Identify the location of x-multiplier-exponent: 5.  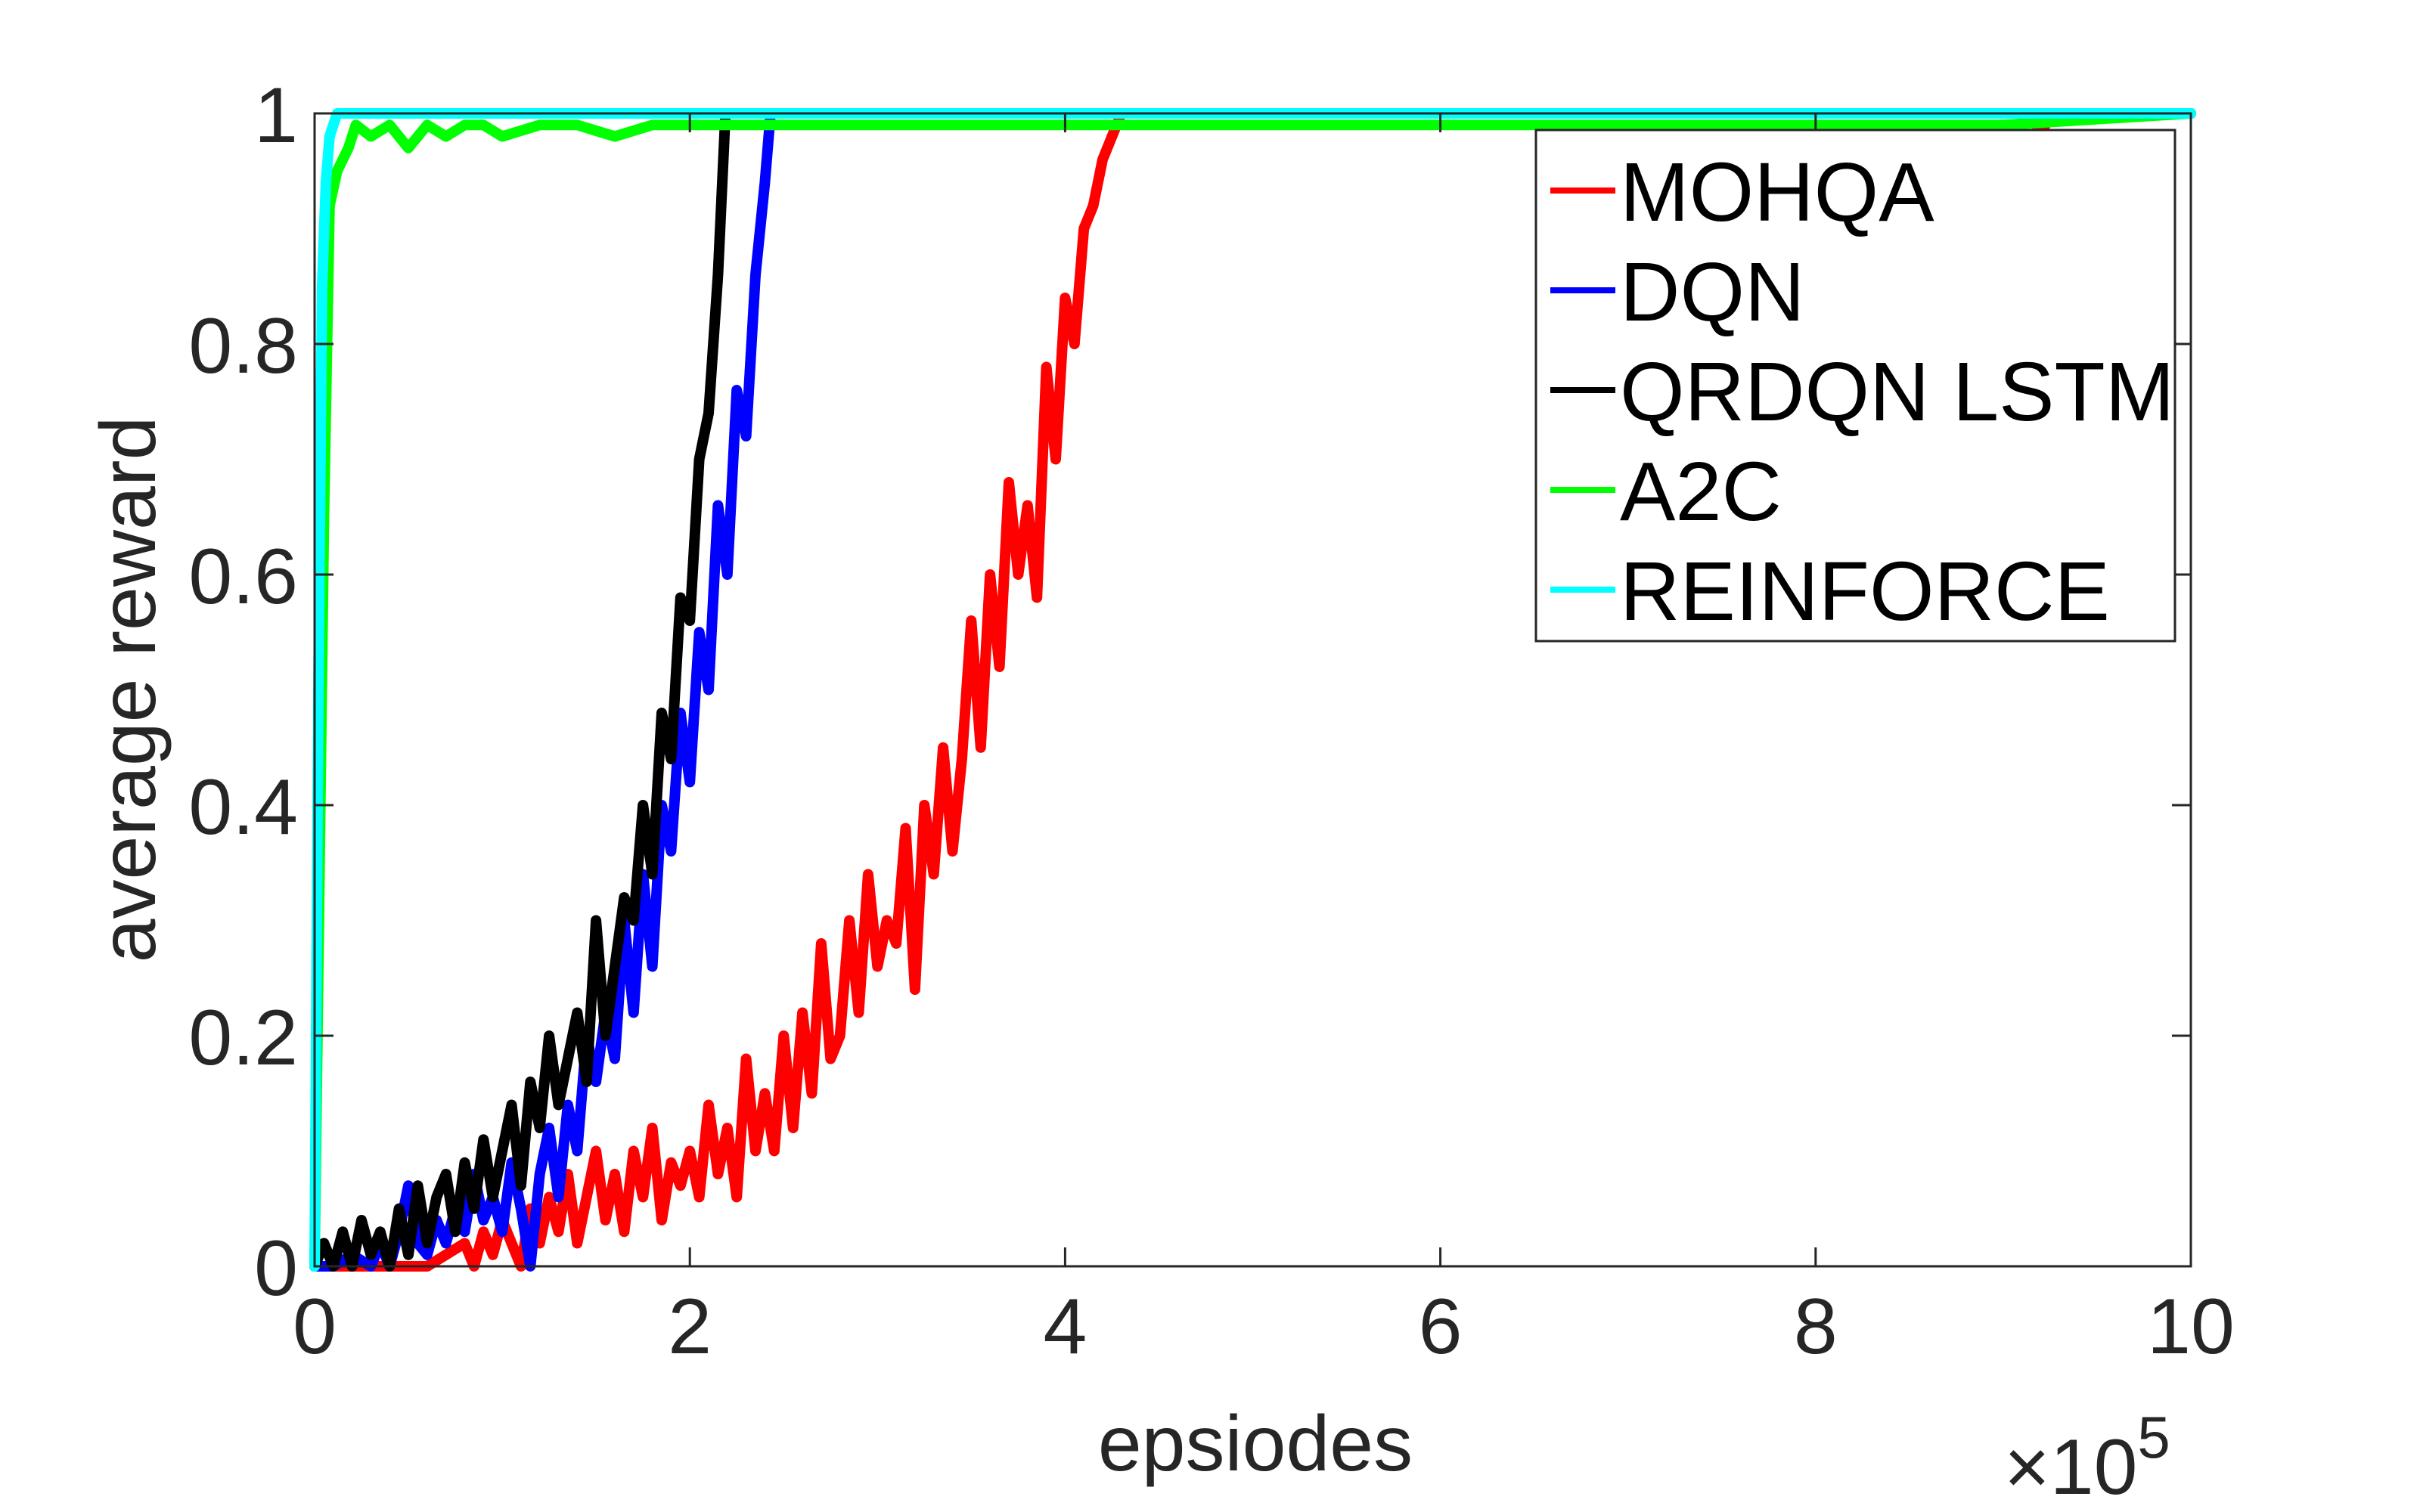
(2153, 1437).